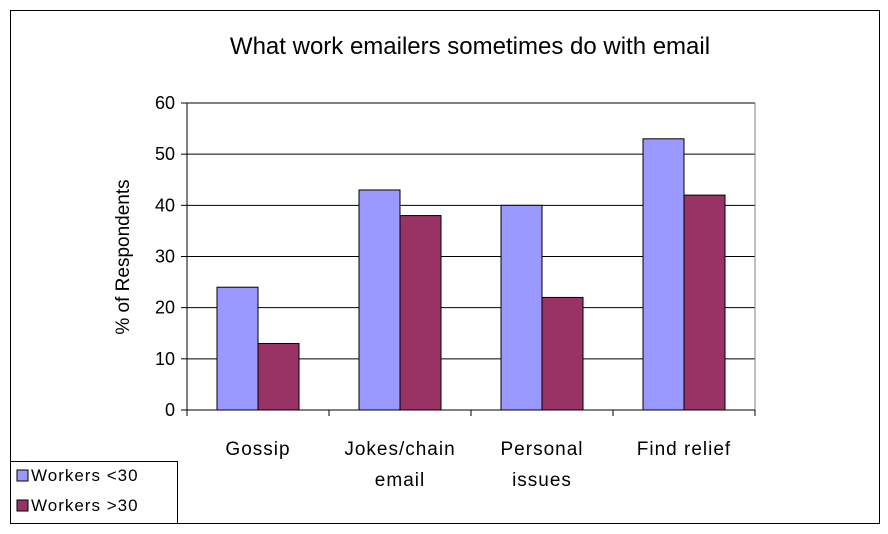 The width and height of the screenshot is (888, 534). I want to click on y-tick-label: 20, so click(165, 308).